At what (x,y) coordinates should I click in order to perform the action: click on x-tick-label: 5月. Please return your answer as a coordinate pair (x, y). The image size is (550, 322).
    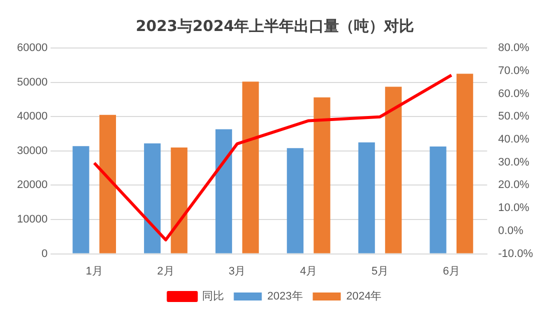
    Looking at the image, I should click on (380, 271).